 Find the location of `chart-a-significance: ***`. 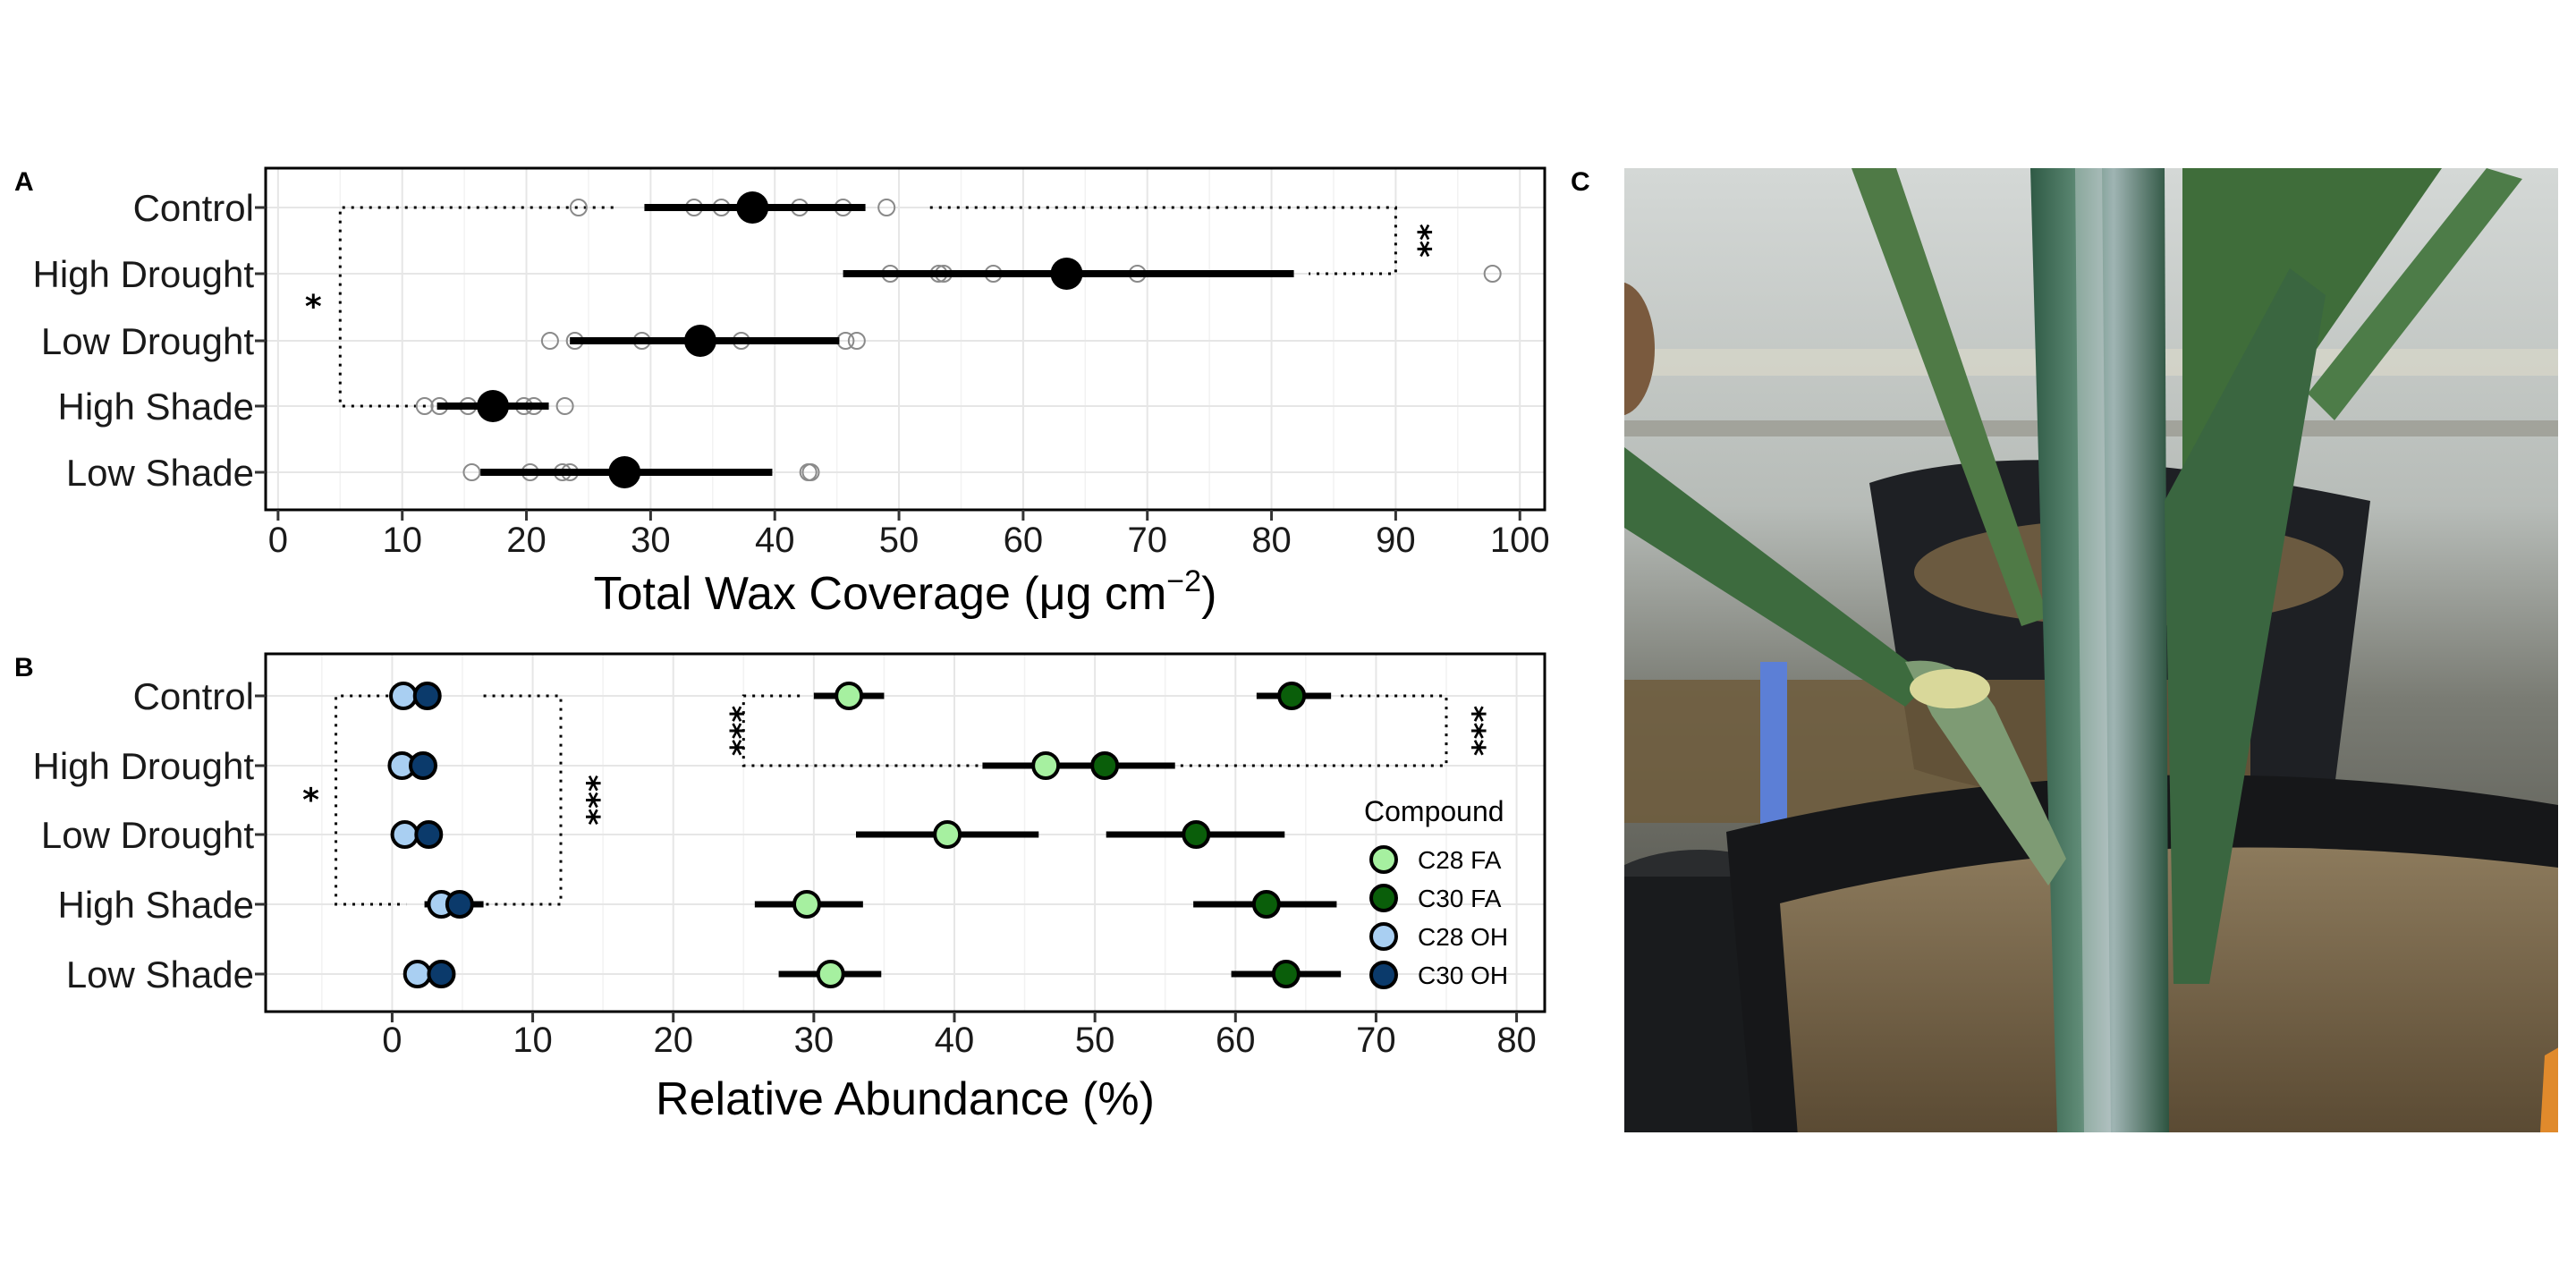

chart-a-significance: *** is located at coordinates (870, 307).